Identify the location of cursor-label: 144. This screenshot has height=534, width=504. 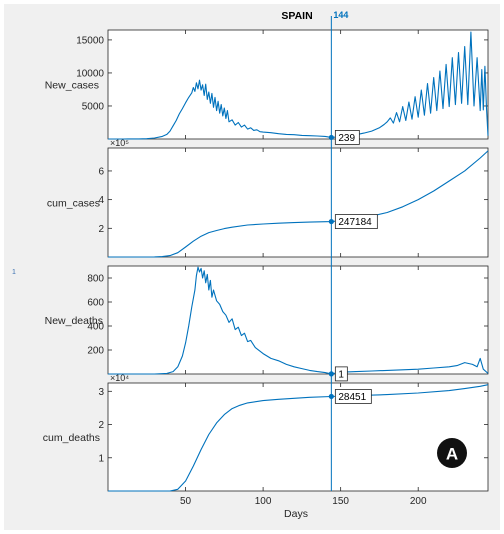
(340, 15).